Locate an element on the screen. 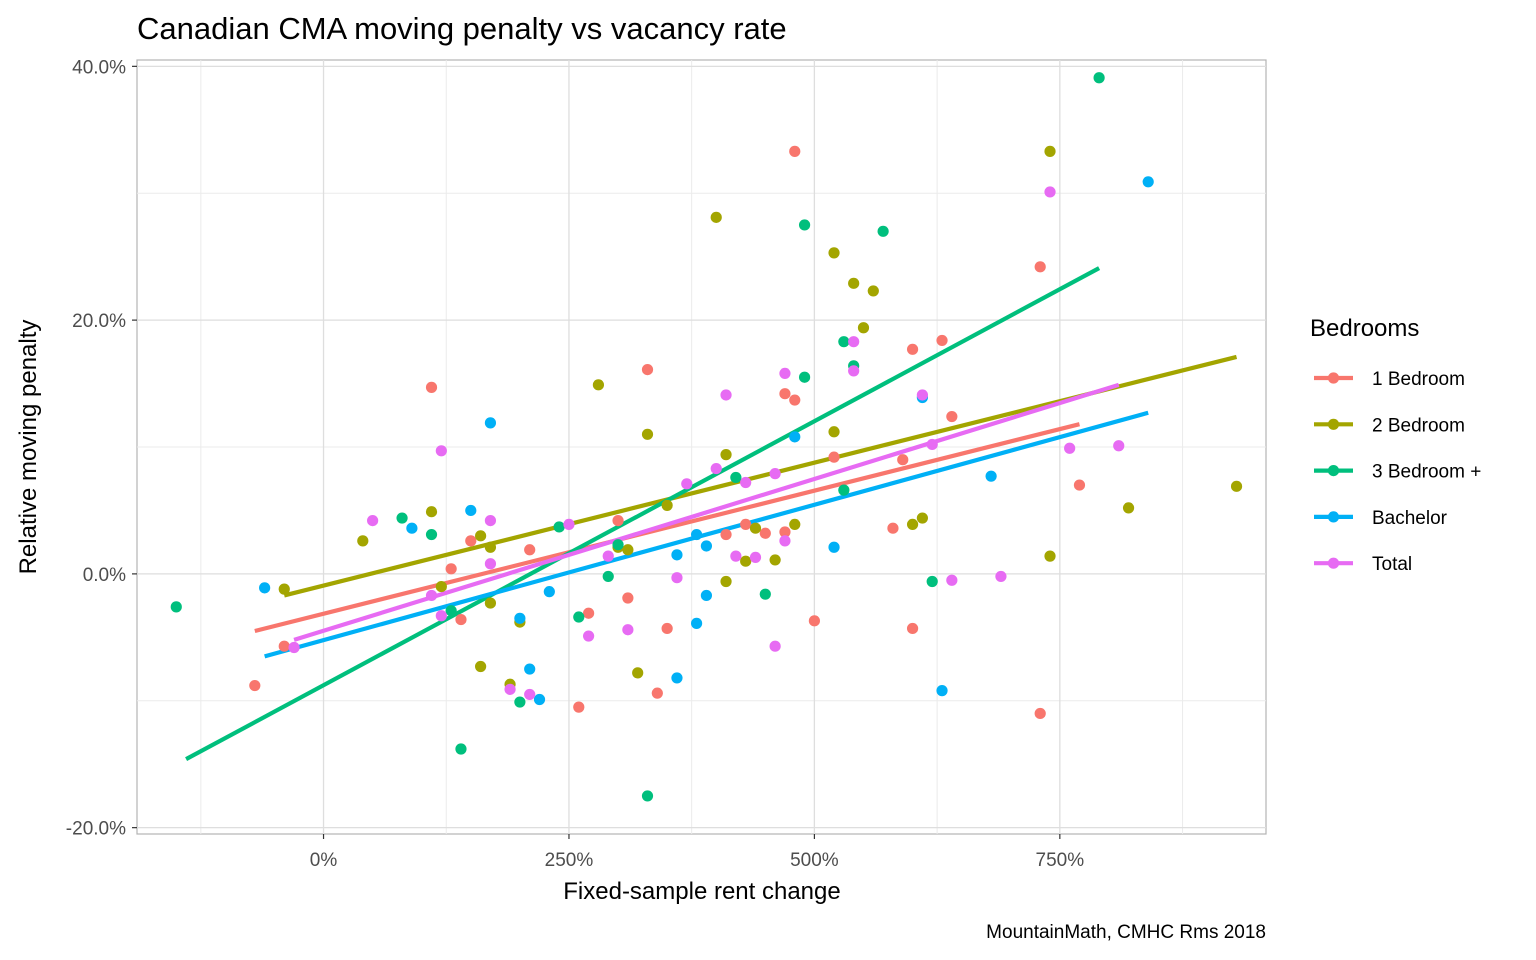  y-axis-title: Relative moving penalty is located at coordinates (28, 447).